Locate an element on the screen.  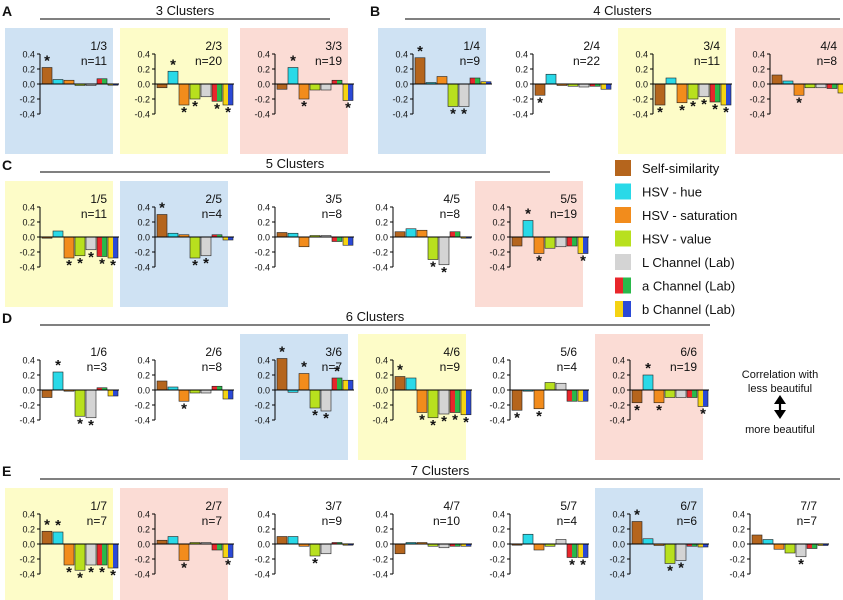
section-title: 7 Clusters is located at coordinates (440, 470).